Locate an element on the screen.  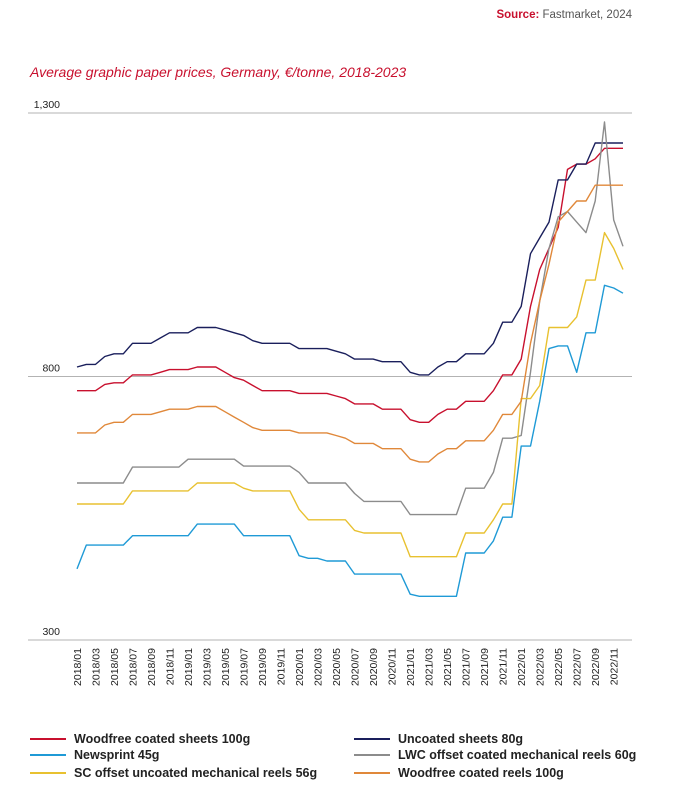
legend-item: Woodfree coated sheets 100g is located at coordinates (140, 739).